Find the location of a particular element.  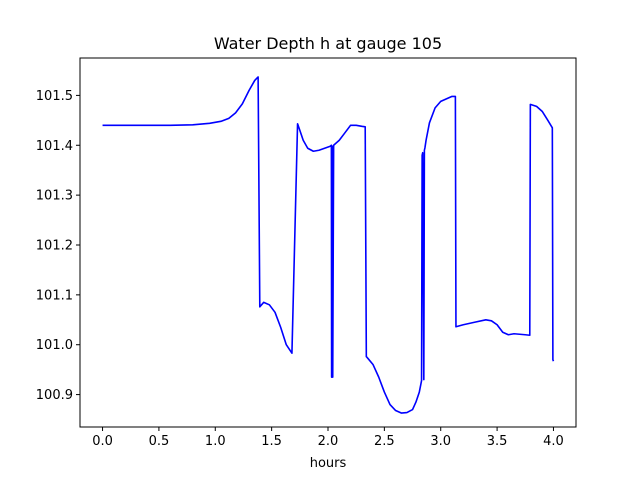

x-axis-label: hours is located at coordinates (328, 463).